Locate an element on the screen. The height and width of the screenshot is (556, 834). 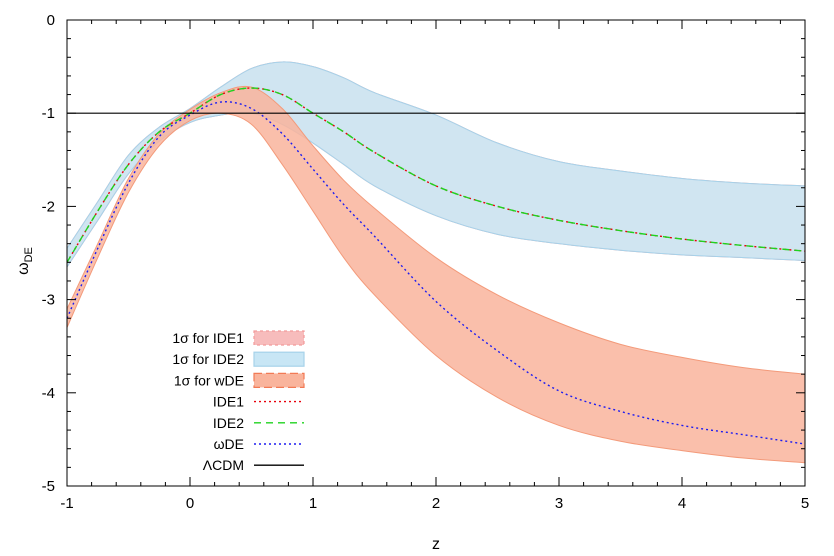
legend-label: IDE1 is located at coordinates (228, 402).